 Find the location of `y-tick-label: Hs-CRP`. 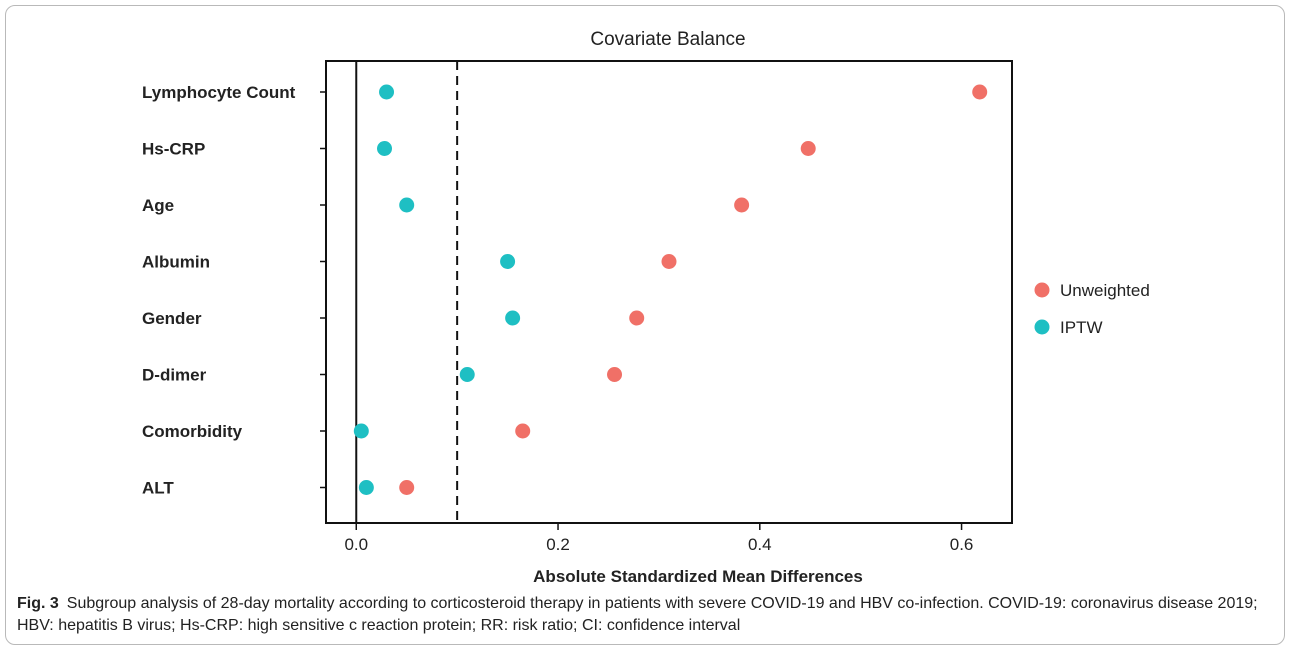

y-tick-label: Hs-CRP is located at coordinates (173, 149).